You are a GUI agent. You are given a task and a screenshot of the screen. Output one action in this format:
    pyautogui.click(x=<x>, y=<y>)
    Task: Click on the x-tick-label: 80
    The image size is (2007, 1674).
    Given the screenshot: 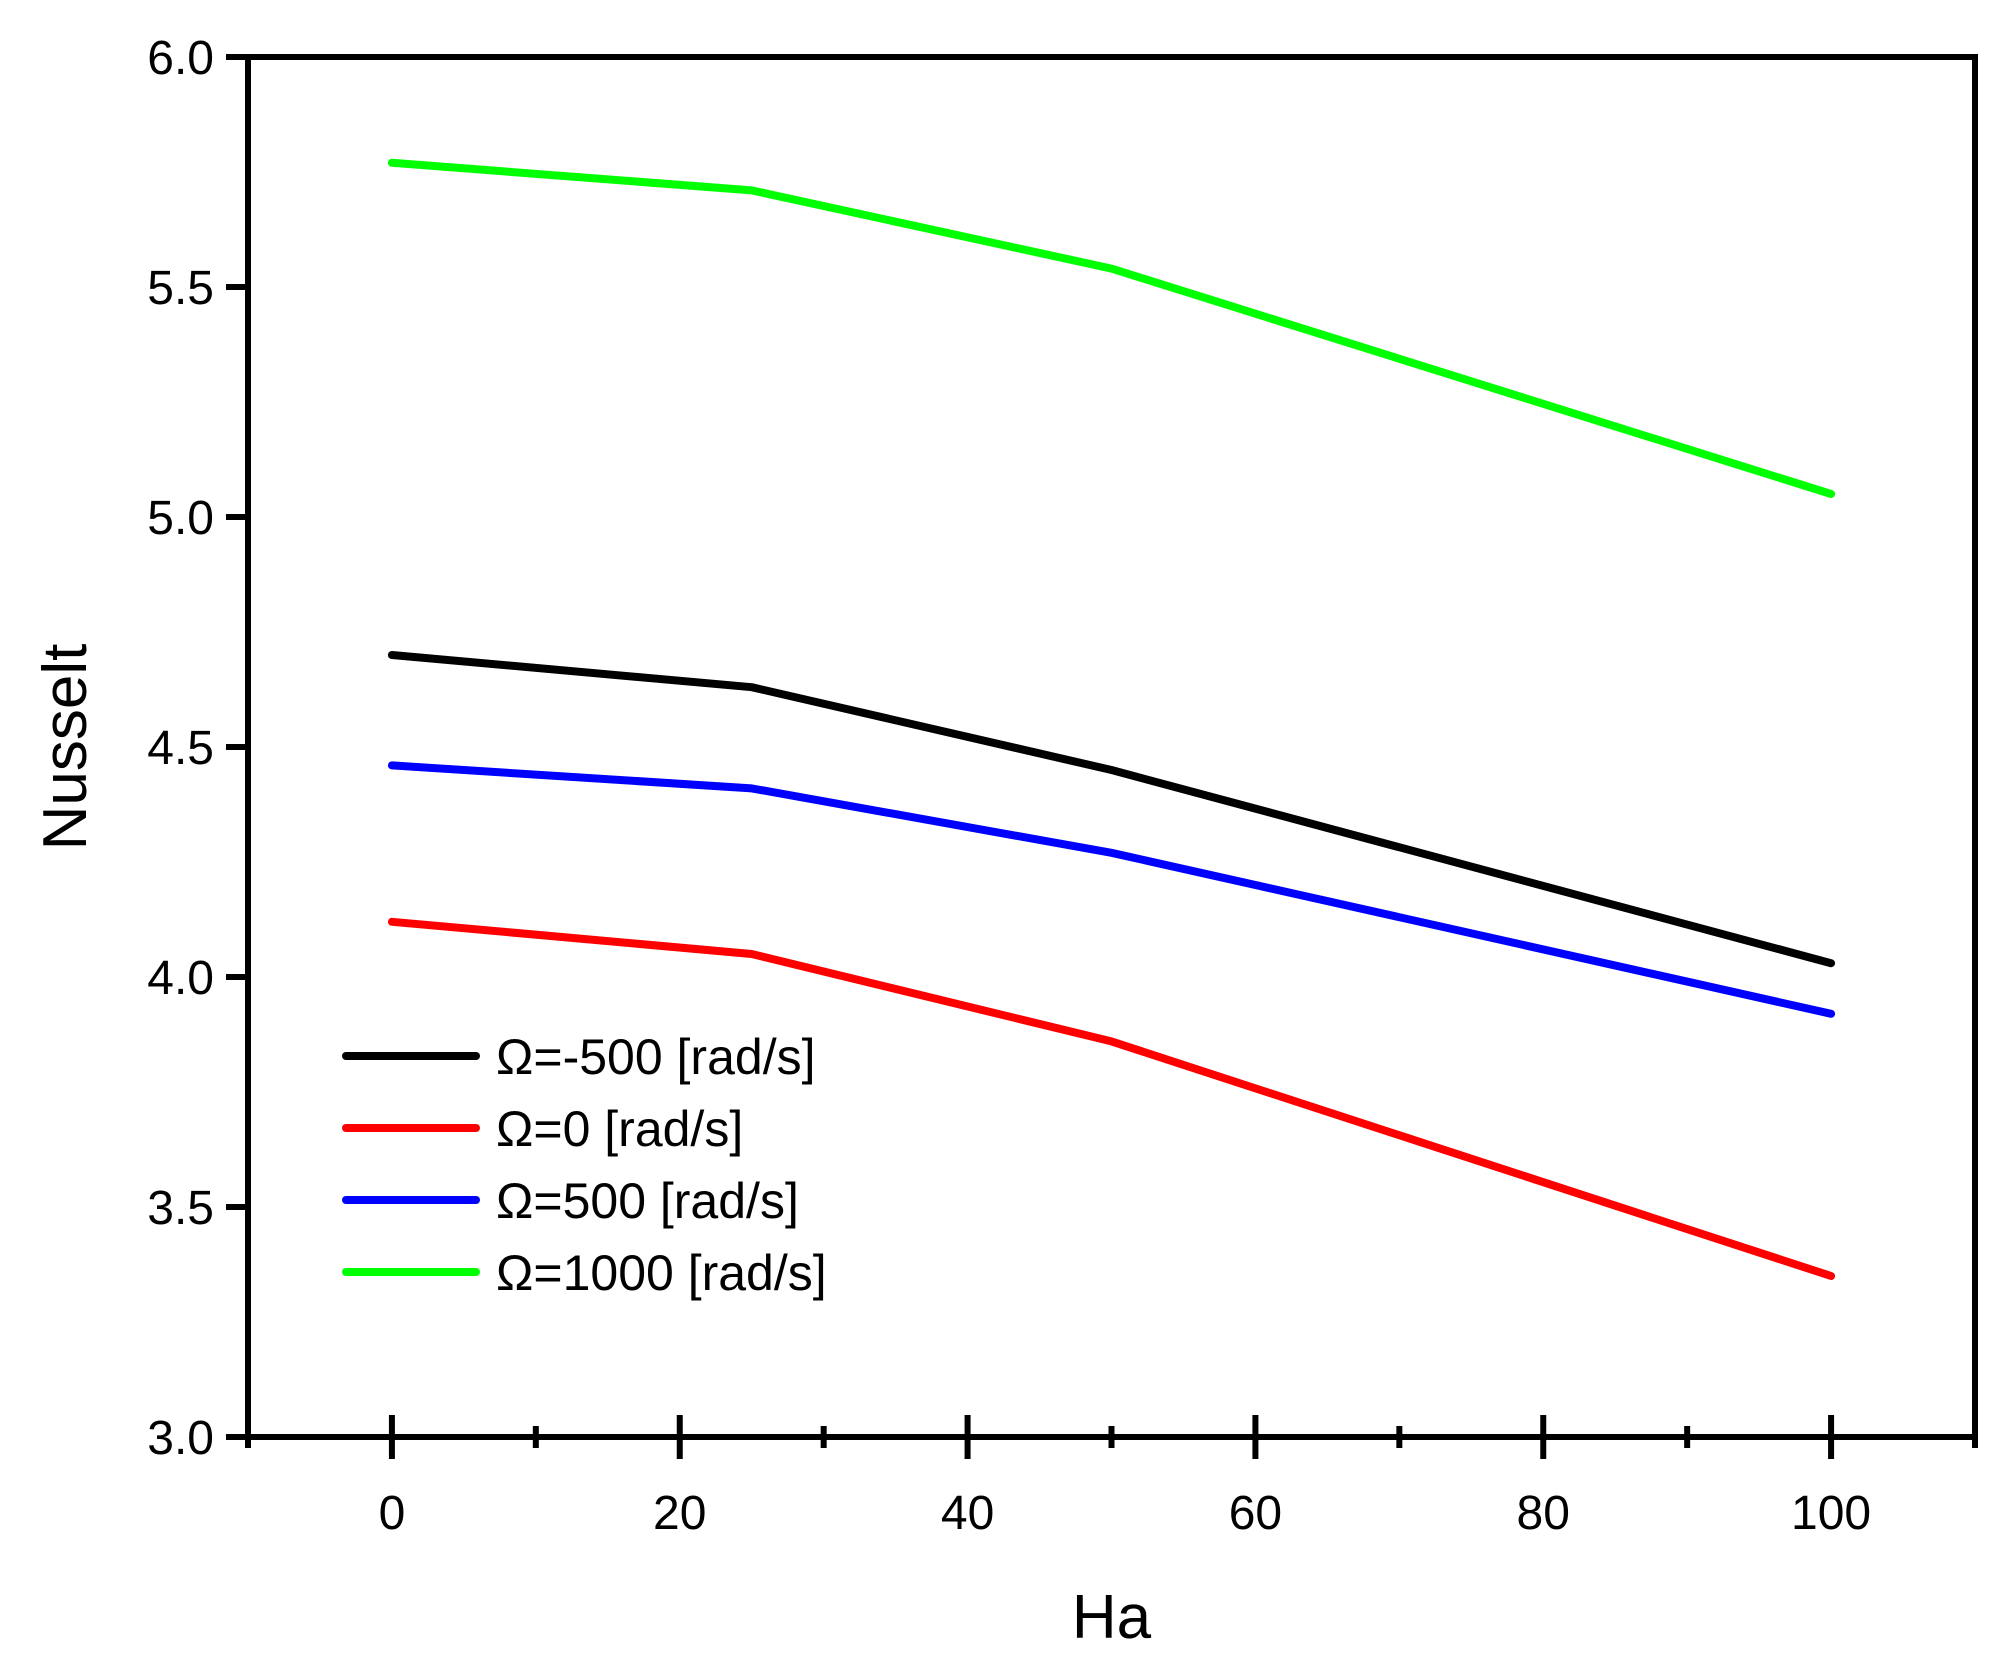 What is the action you would take?
    pyautogui.click(x=1543, y=1513)
    